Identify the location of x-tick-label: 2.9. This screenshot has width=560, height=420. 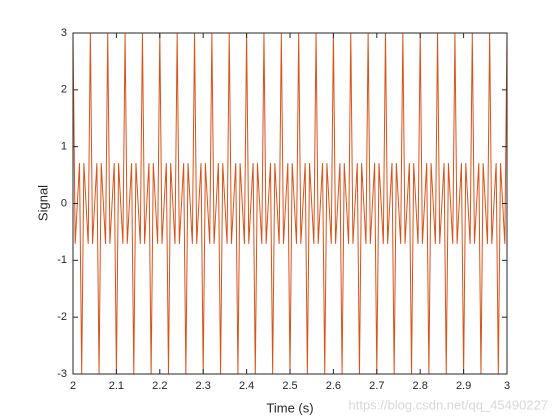
(463, 386).